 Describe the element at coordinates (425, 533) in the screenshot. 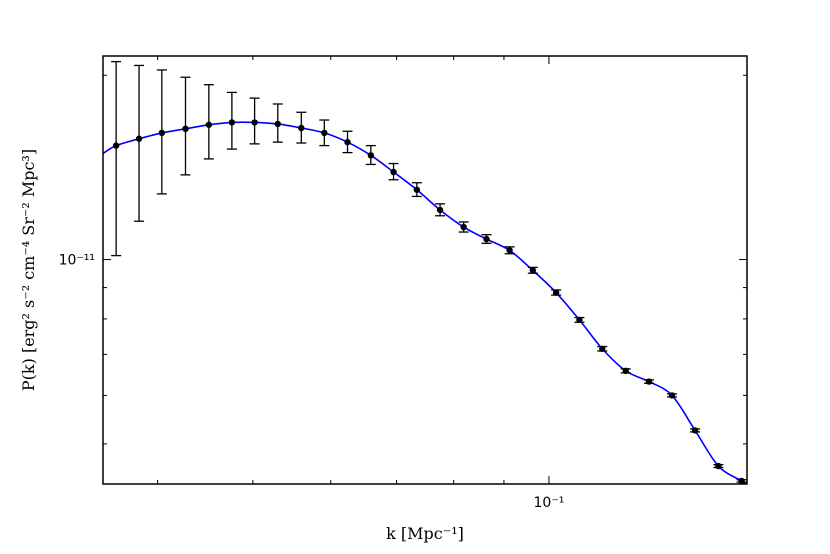

I see `x-axis-label: k [Mpc⁻¹]` at that location.